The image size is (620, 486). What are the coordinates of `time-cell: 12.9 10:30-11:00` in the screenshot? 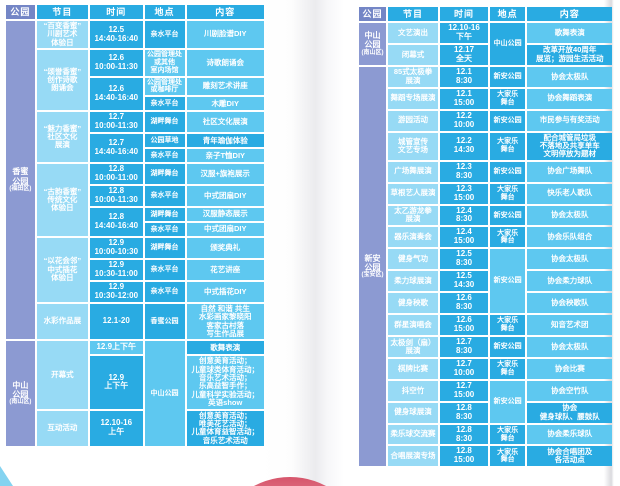 It's located at (116, 269).